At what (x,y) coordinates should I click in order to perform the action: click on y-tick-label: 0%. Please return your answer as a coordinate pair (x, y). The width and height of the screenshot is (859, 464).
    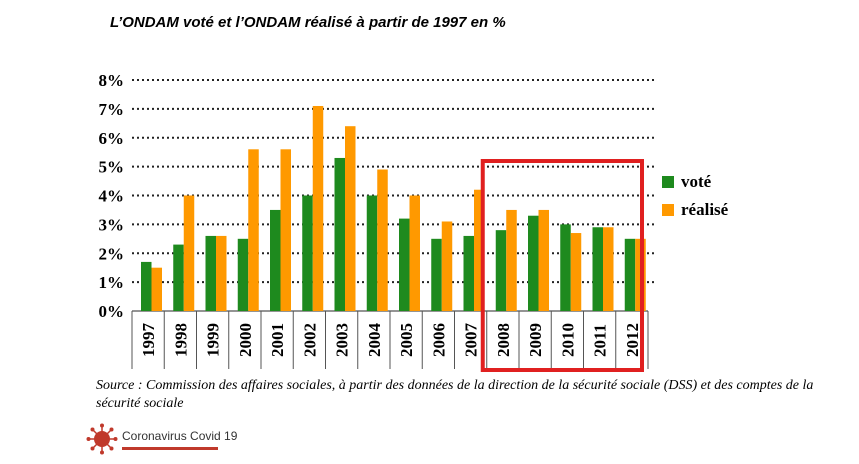
    Looking at the image, I should click on (112, 311).